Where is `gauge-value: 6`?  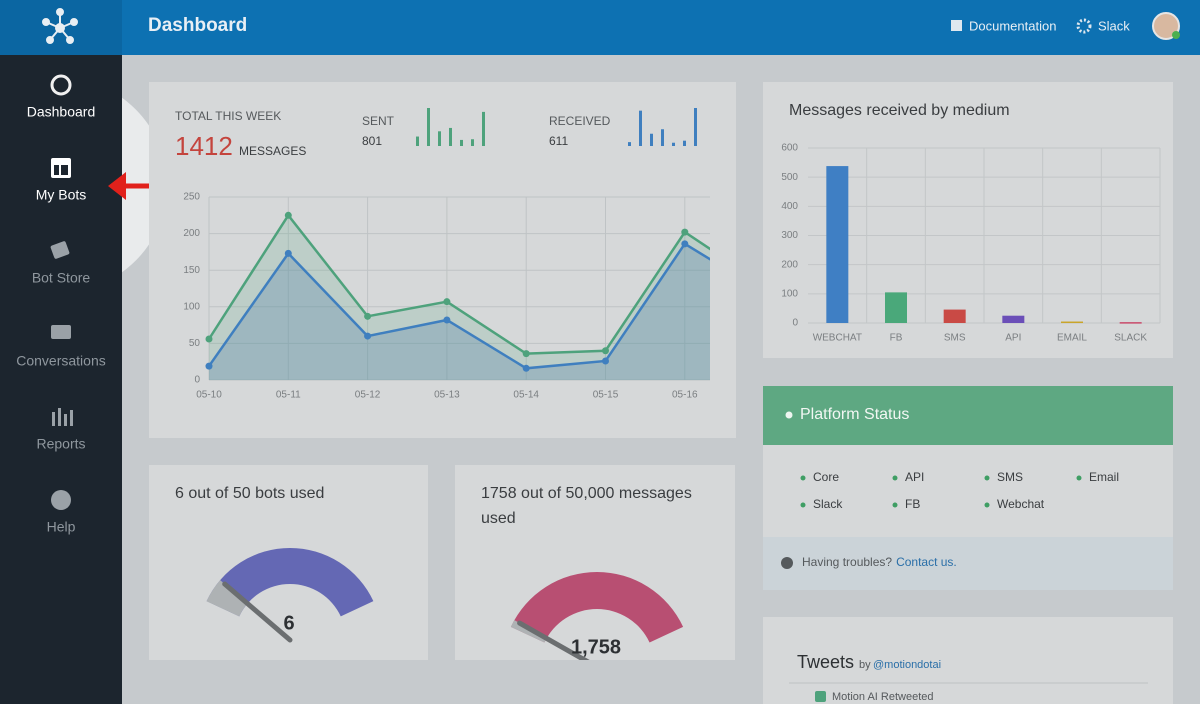
gauge-value: 6 is located at coordinates (288, 623).